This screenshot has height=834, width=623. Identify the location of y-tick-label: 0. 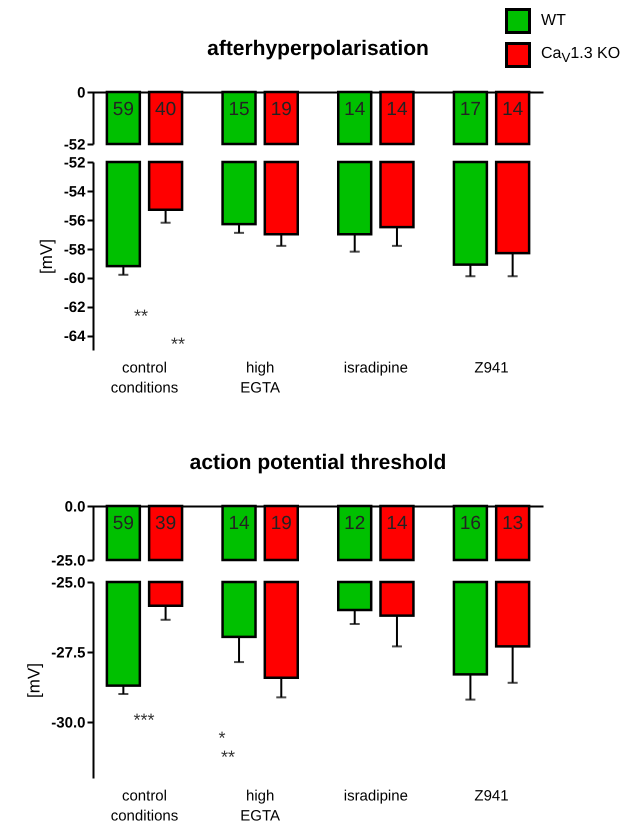
(81, 93).